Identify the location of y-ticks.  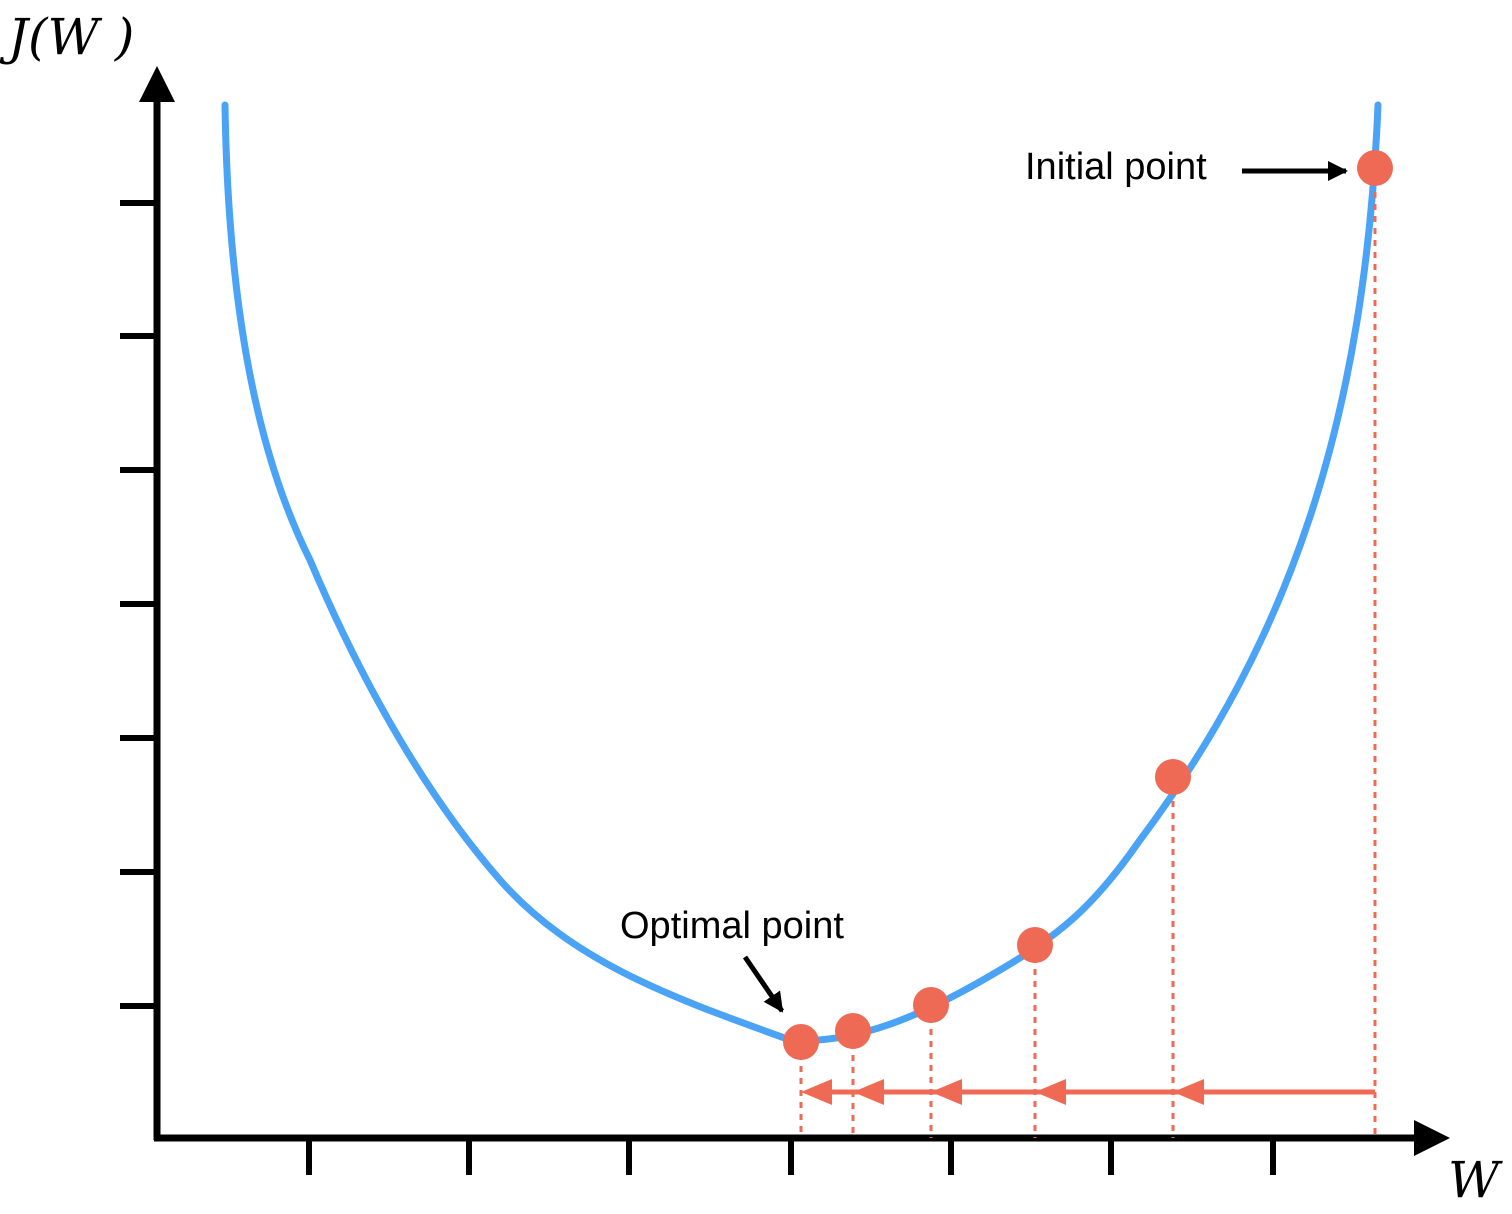
(138, 604).